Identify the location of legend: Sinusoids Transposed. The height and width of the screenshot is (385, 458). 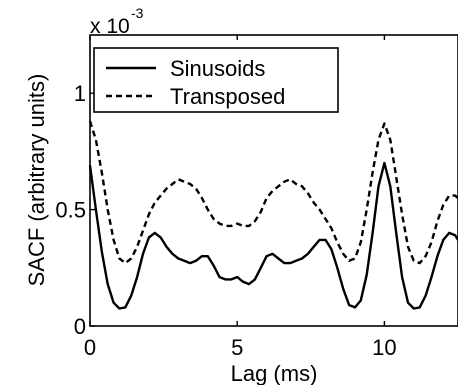
(216, 80).